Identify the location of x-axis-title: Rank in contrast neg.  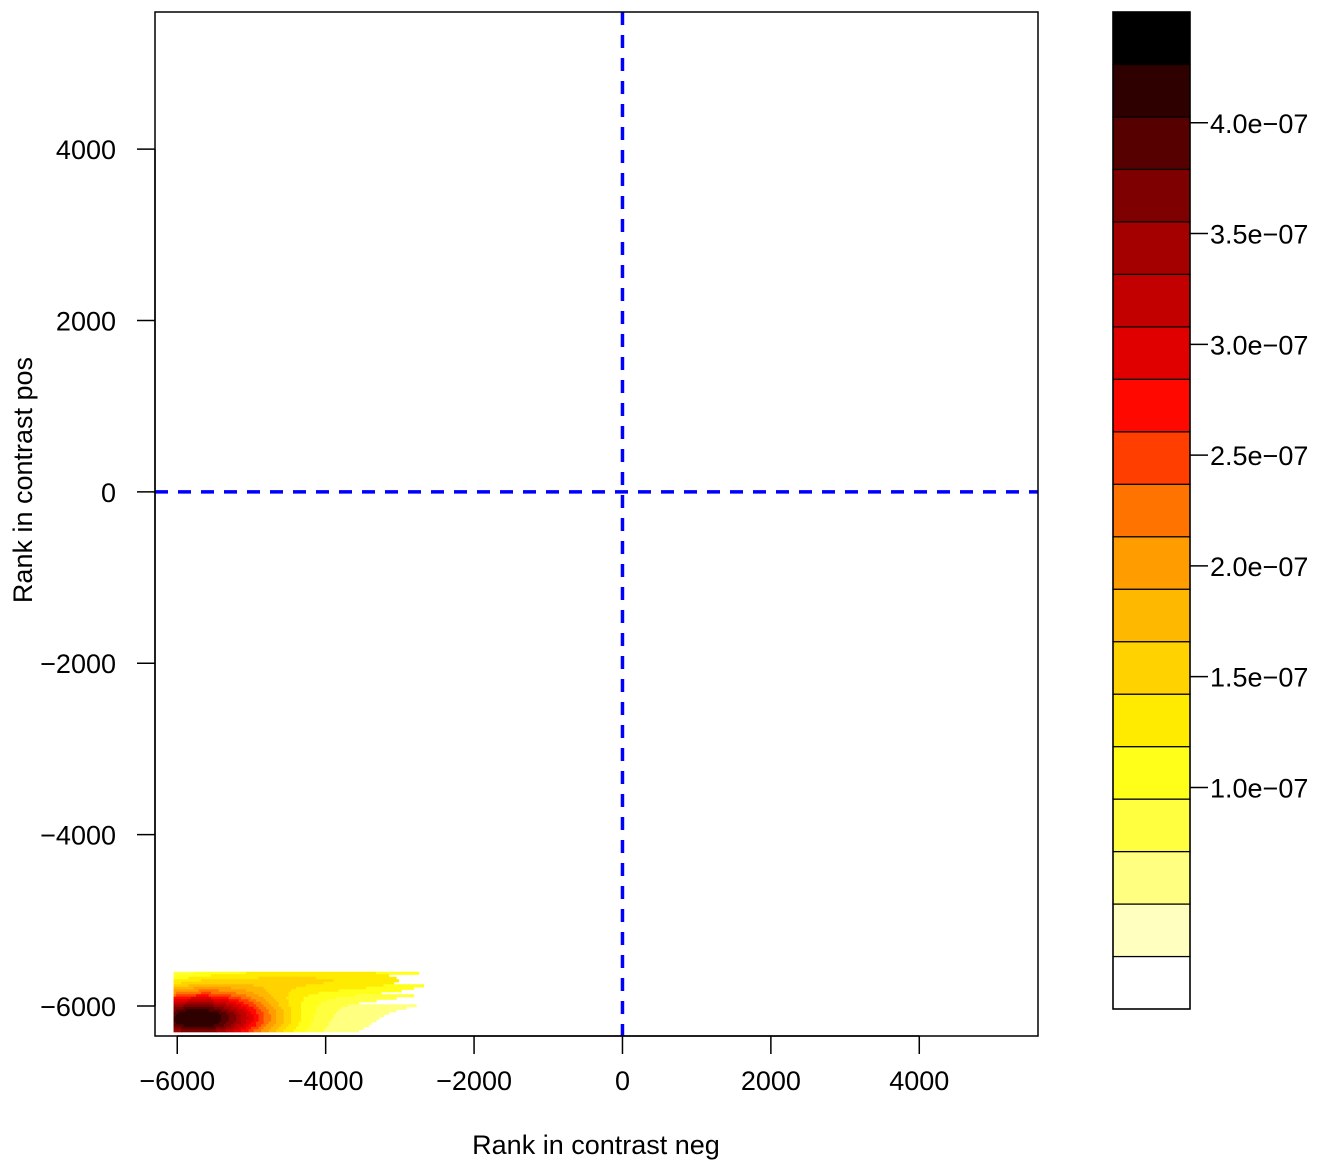
(596, 1145).